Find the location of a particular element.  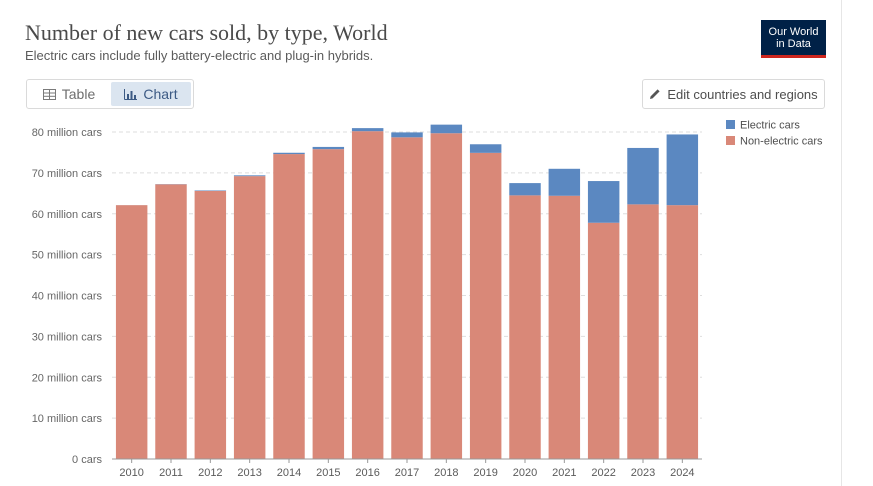

y-tick-label: 70 million cars is located at coordinates (67, 174).